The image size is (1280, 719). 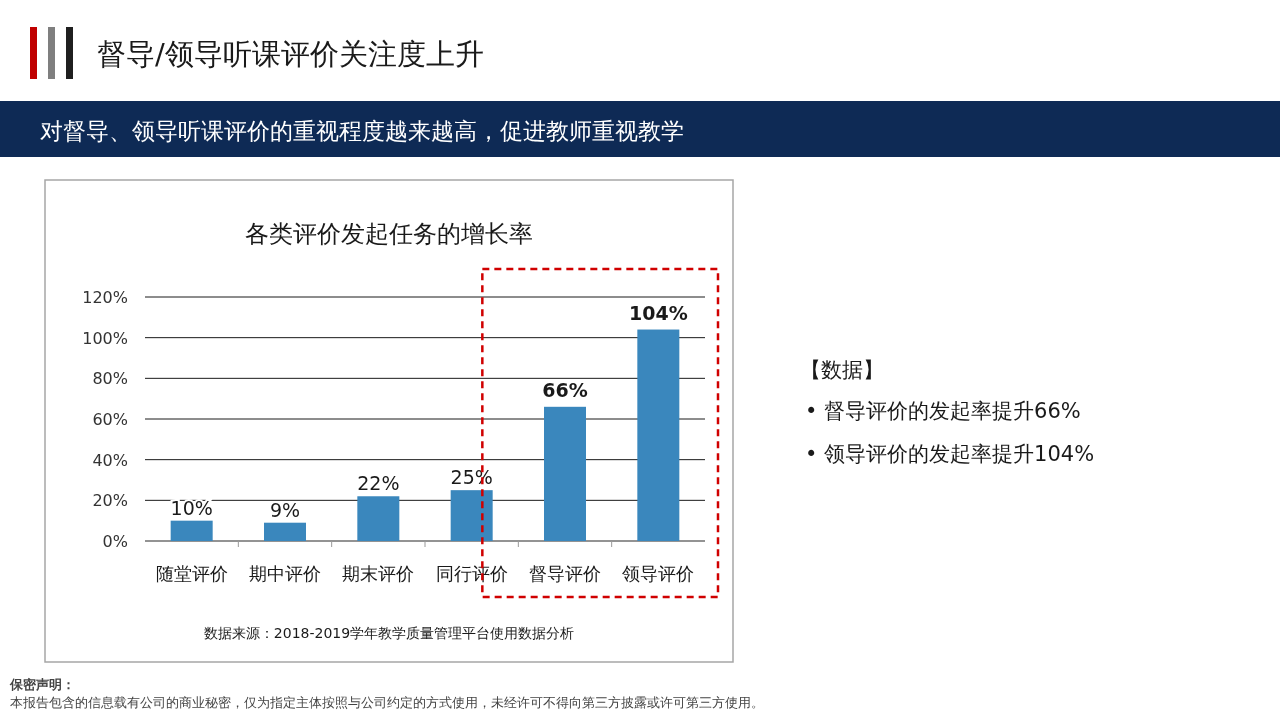 What do you see at coordinates (115, 541) in the screenshot?
I see `y-tick-label: 0%` at bounding box center [115, 541].